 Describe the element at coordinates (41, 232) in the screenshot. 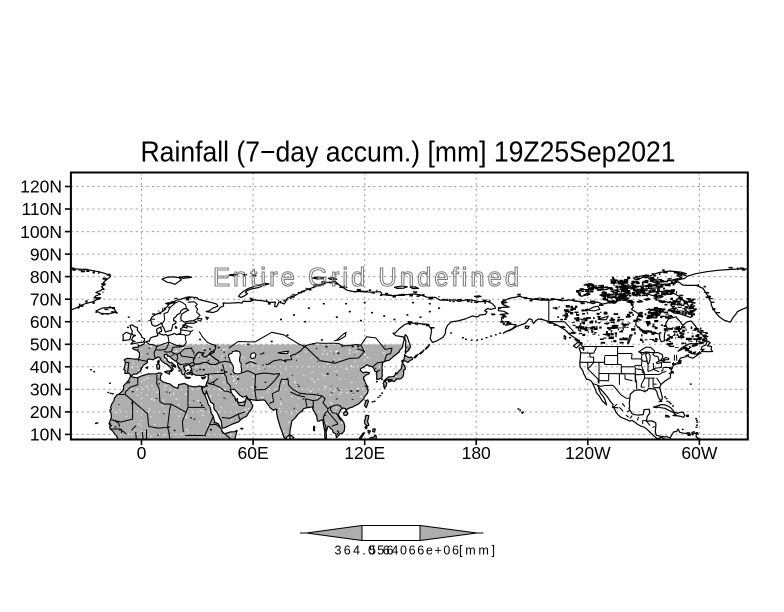

I see `svg-text: 100N` at that location.